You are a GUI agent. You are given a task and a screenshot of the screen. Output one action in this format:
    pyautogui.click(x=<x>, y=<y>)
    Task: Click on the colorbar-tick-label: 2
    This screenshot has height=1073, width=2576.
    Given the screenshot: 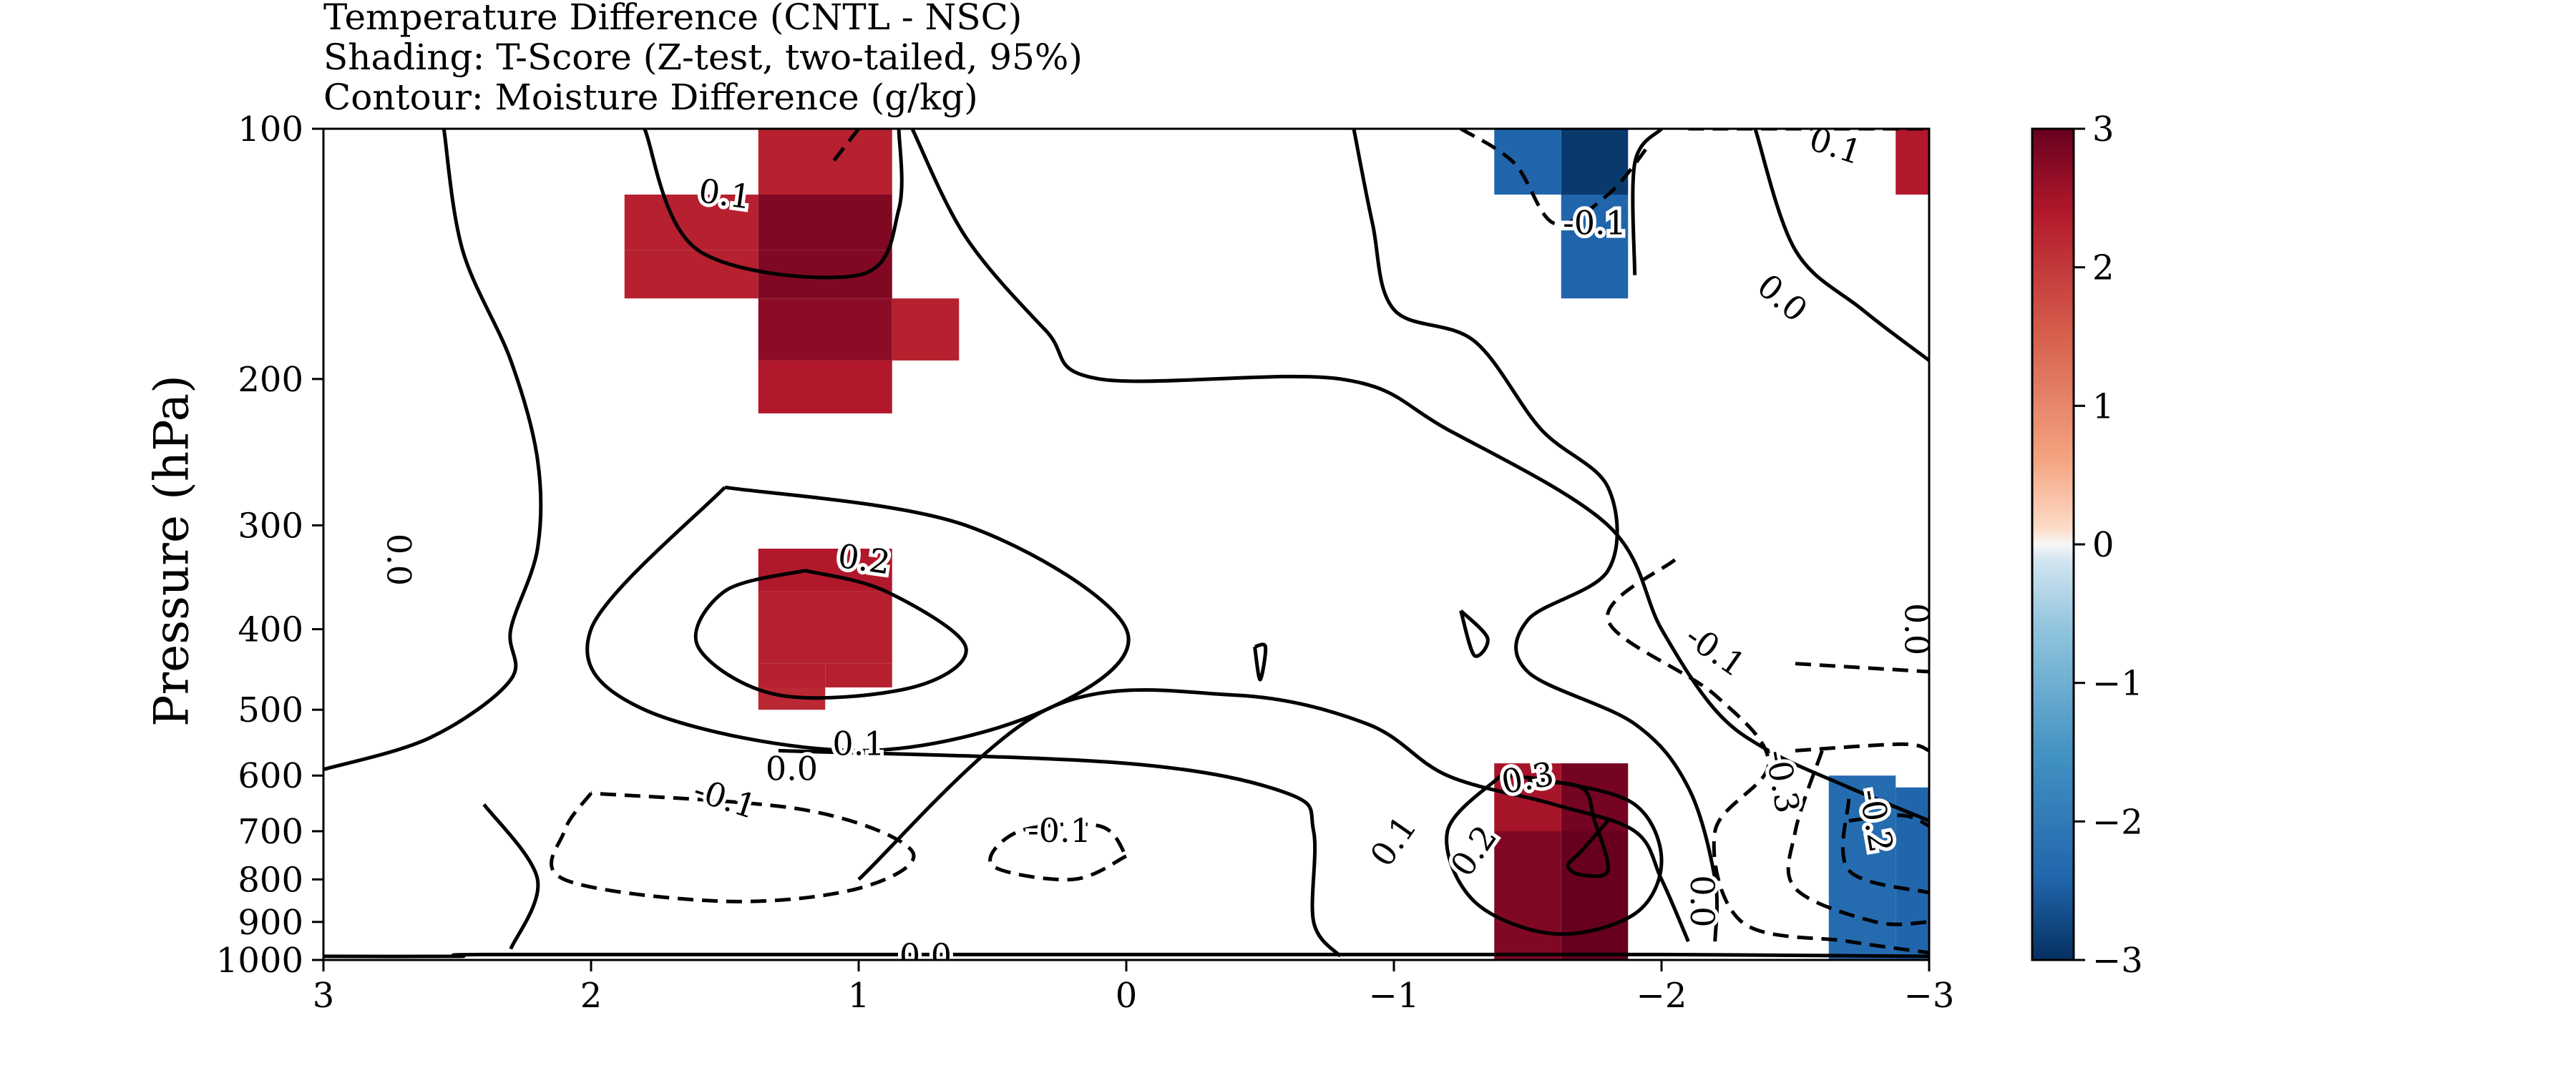 What is the action you would take?
    pyautogui.click(x=2103, y=268)
    